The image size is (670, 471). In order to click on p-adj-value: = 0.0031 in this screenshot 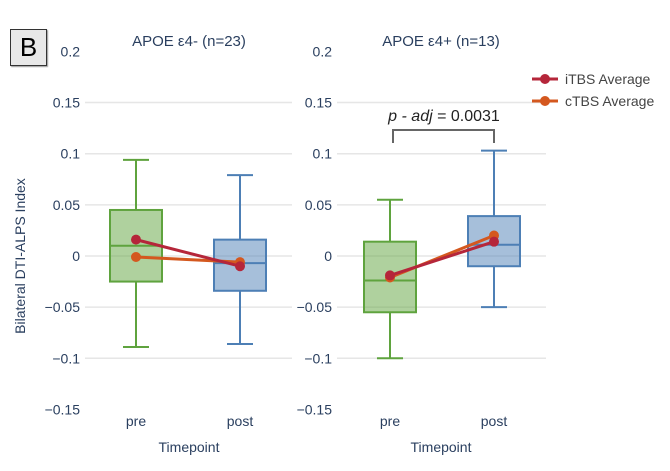, I will do `click(466, 116)`.